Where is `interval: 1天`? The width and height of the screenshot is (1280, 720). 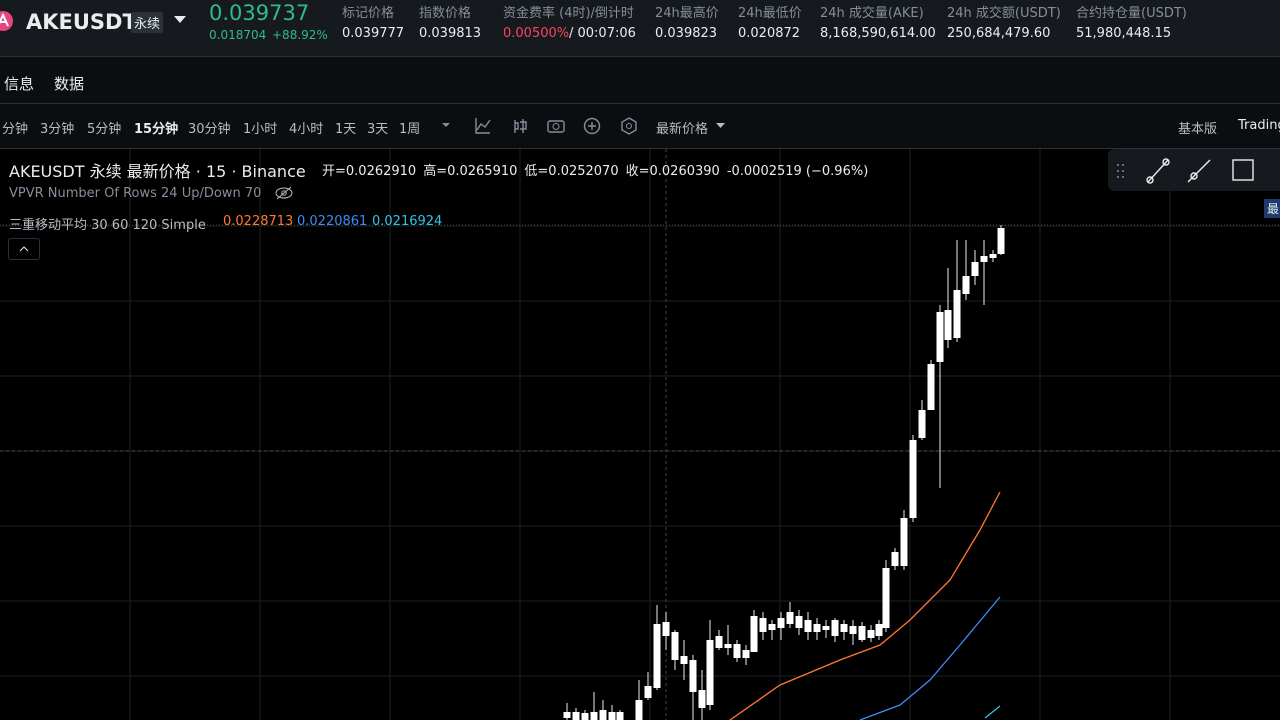 interval: 1天 is located at coordinates (346, 129).